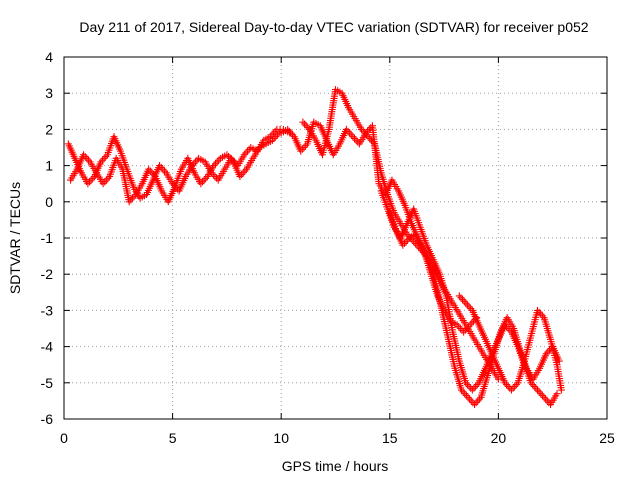 The image size is (640, 480). Describe the element at coordinates (607, 438) in the screenshot. I see `x-tick-label: 25` at that location.